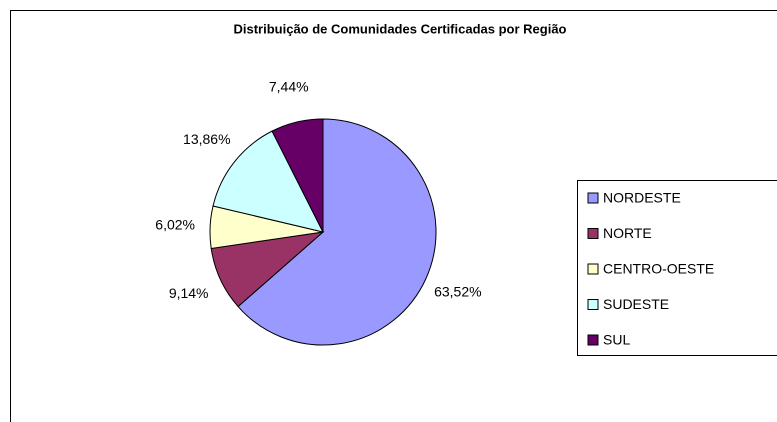  What do you see at coordinates (206, 139) in the screenshot?
I see `value-label: 13,86%` at bounding box center [206, 139].